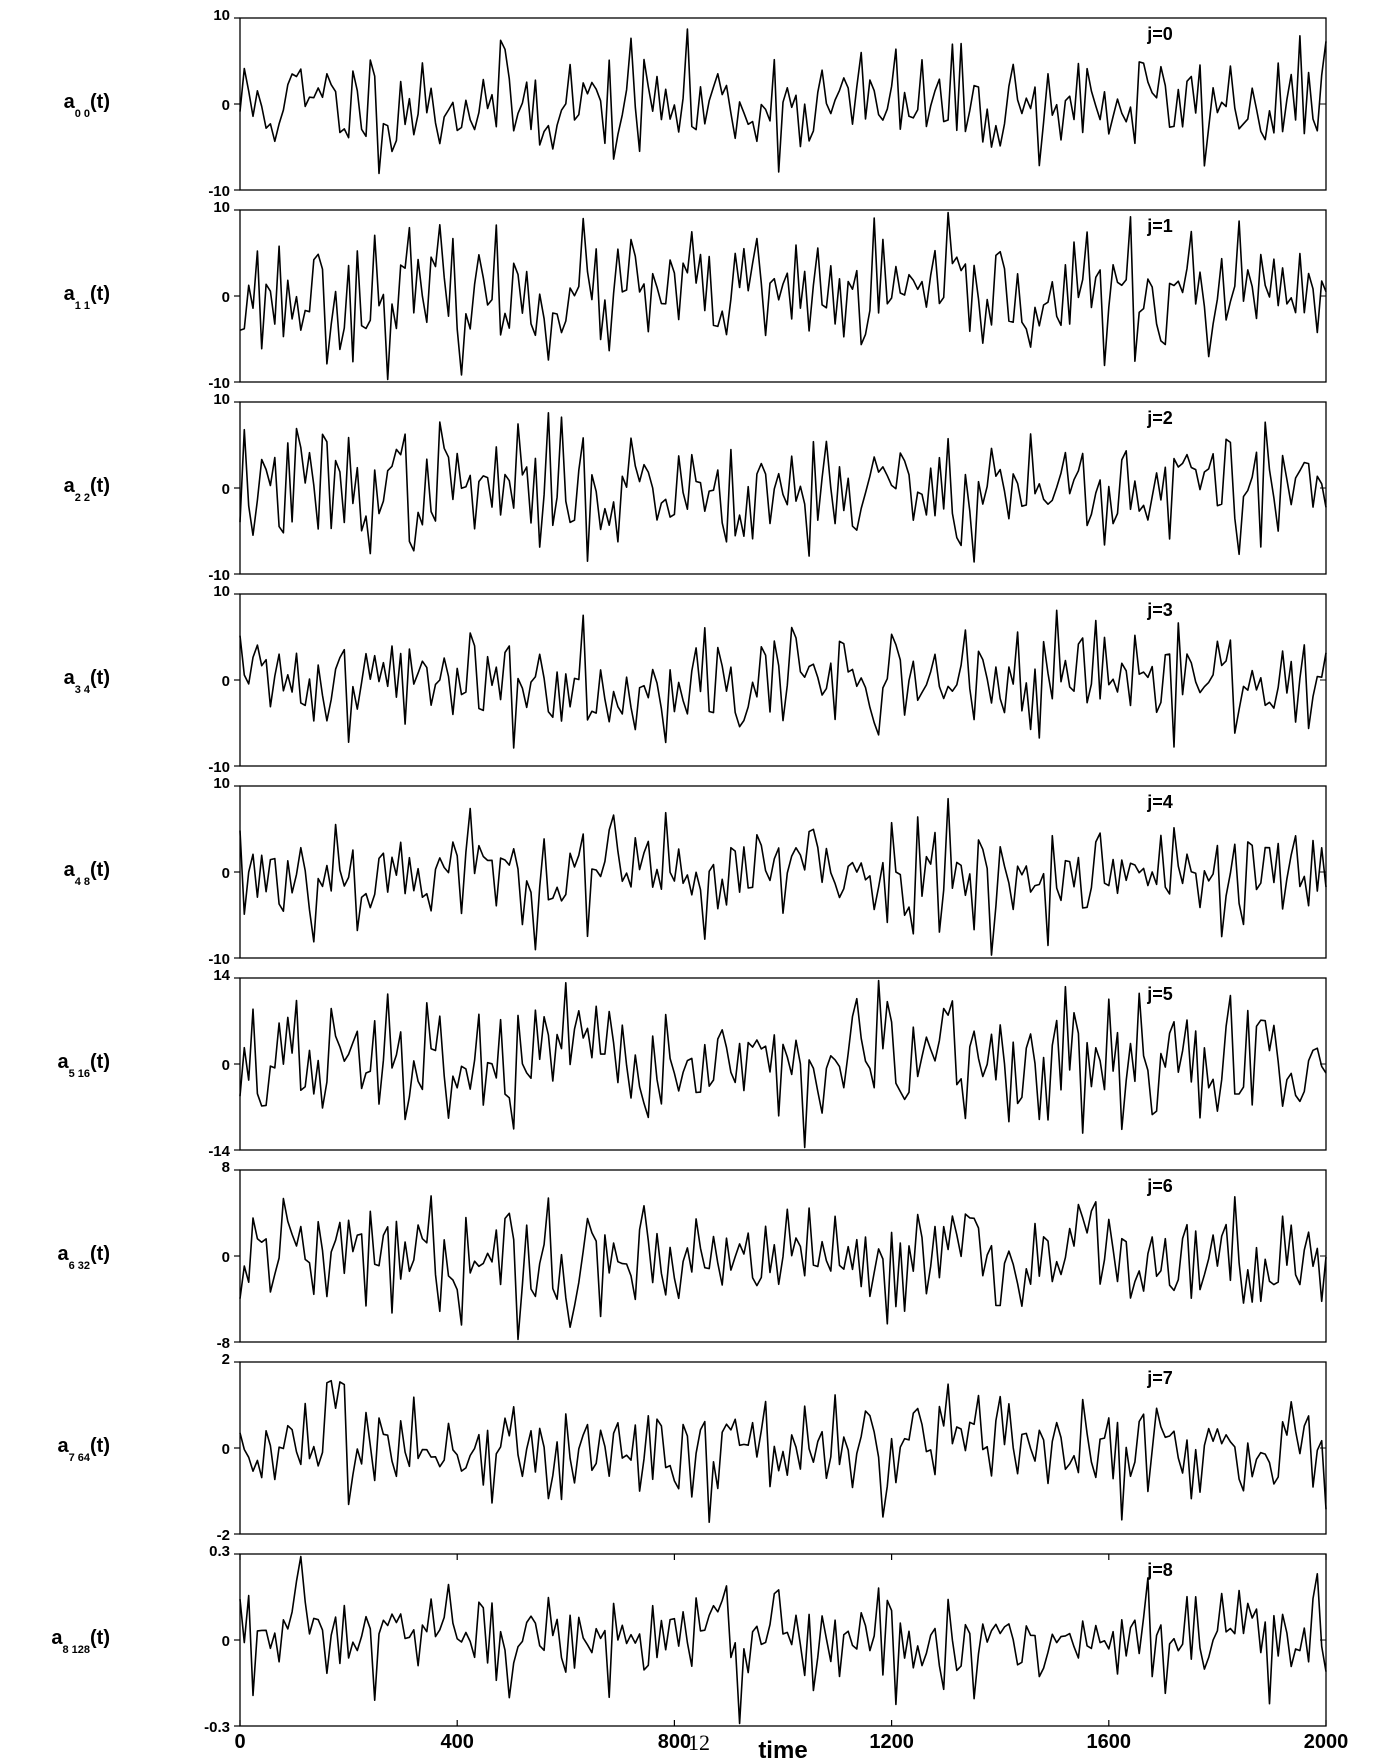 This screenshot has height=1762, width=1398. Describe the element at coordinates (1159, 1570) in the screenshot. I see `scale-annotation: j=8` at that location.